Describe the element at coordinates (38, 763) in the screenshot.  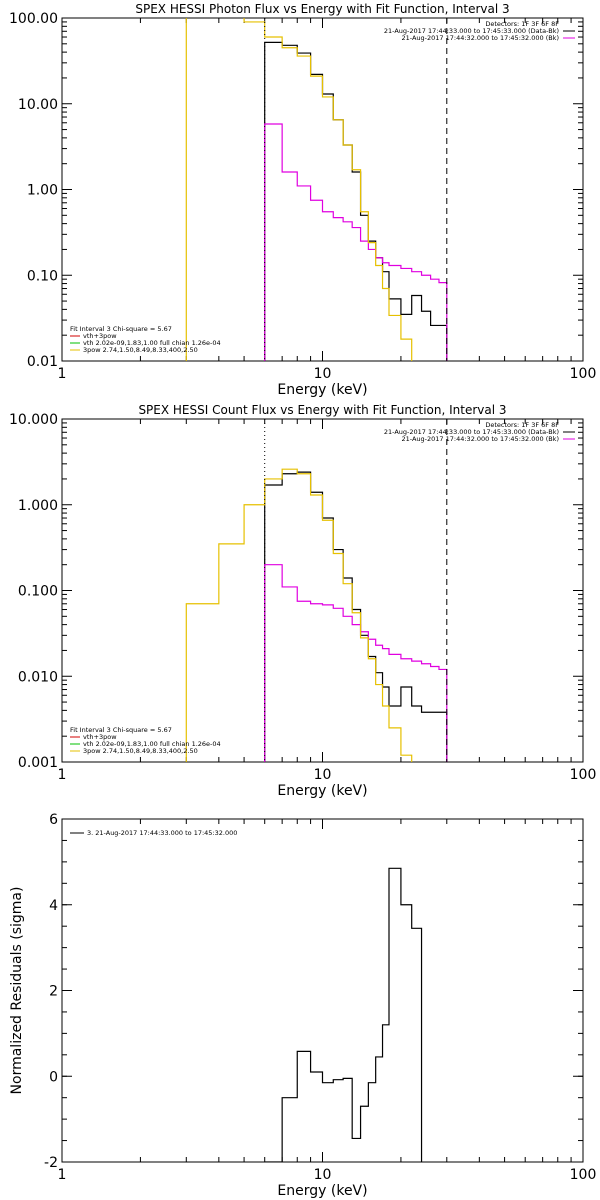
I see `y-tick-label: 0.001` at that location.